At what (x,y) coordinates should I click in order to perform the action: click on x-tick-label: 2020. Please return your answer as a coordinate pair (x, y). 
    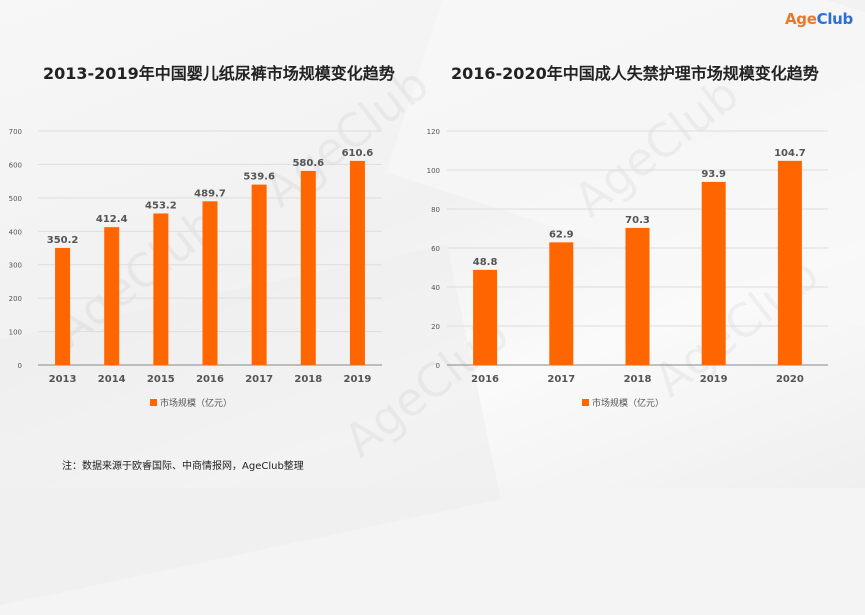
    Looking at the image, I should click on (790, 379).